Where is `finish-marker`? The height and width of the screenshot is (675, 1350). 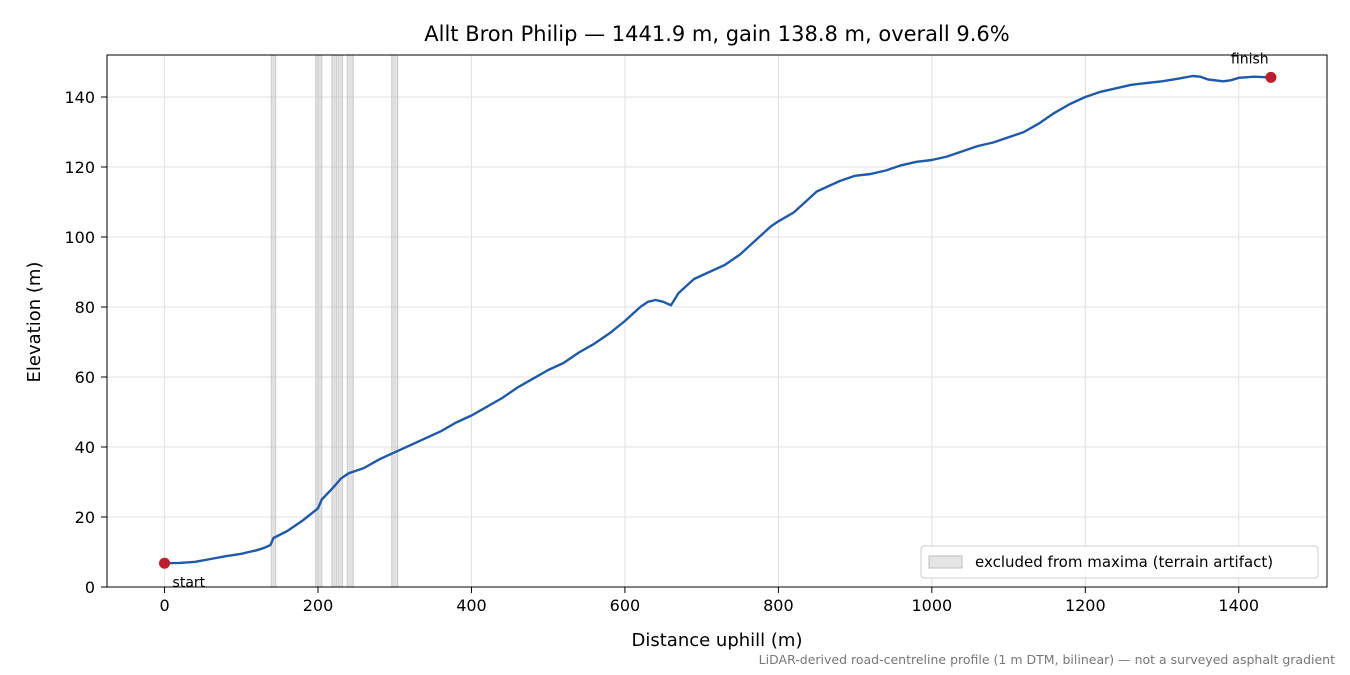
finish-marker is located at coordinates (1271, 77).